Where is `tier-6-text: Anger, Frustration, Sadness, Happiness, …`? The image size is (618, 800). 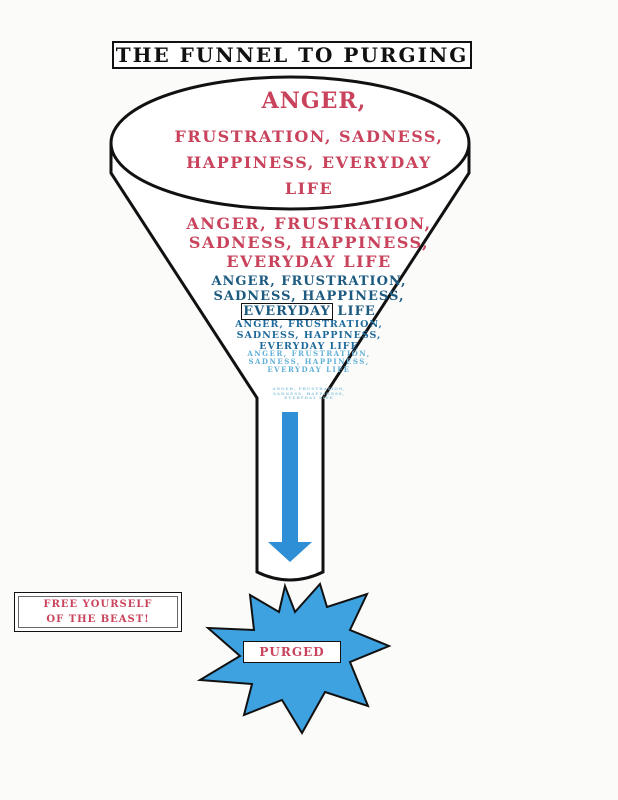
tier-6-text: Anger, Frustration, Sadness, Happiness, … is located at coordinates (309, 393).